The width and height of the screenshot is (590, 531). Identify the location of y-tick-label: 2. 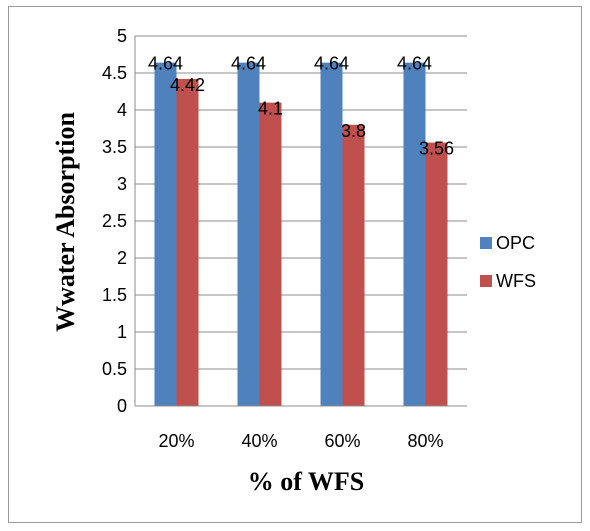
(122, 258).